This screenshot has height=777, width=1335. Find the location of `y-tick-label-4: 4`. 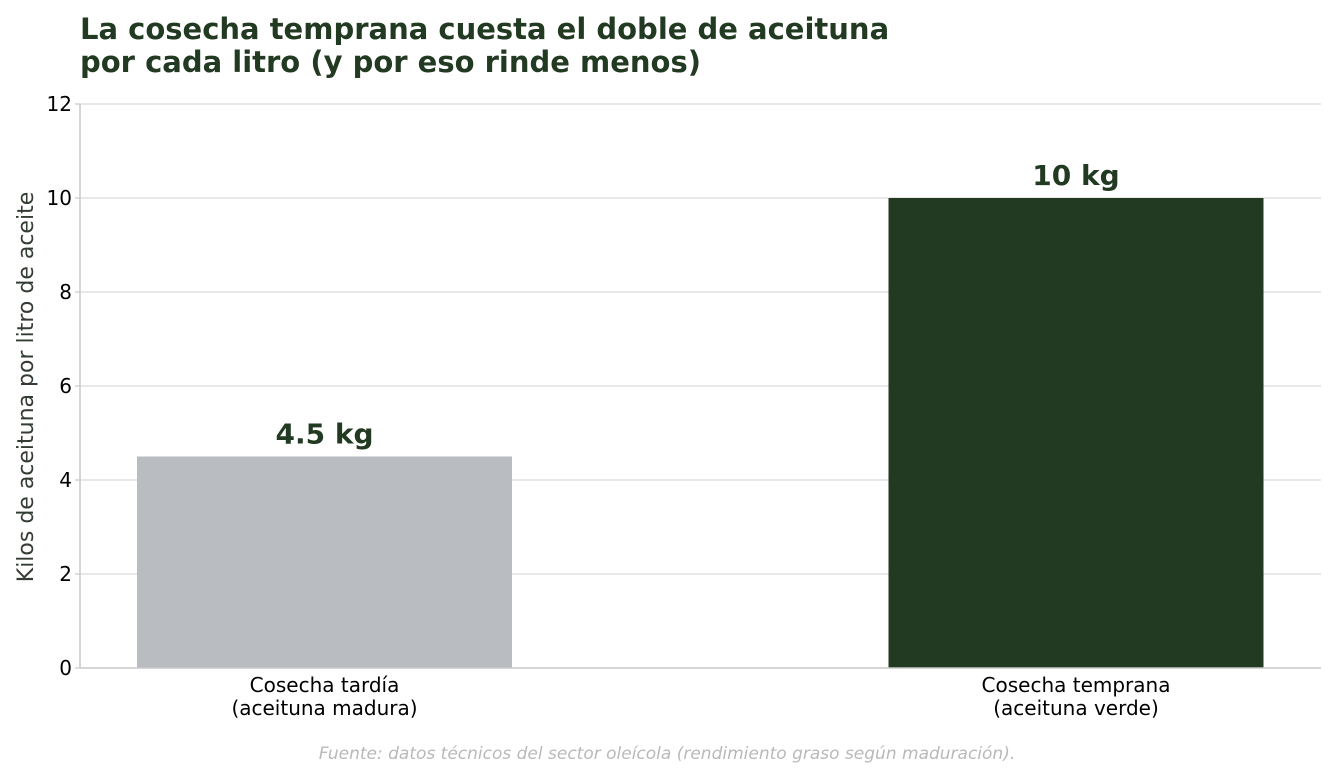

y-tick-label-4: 4 is located at coordinates (65, 480).